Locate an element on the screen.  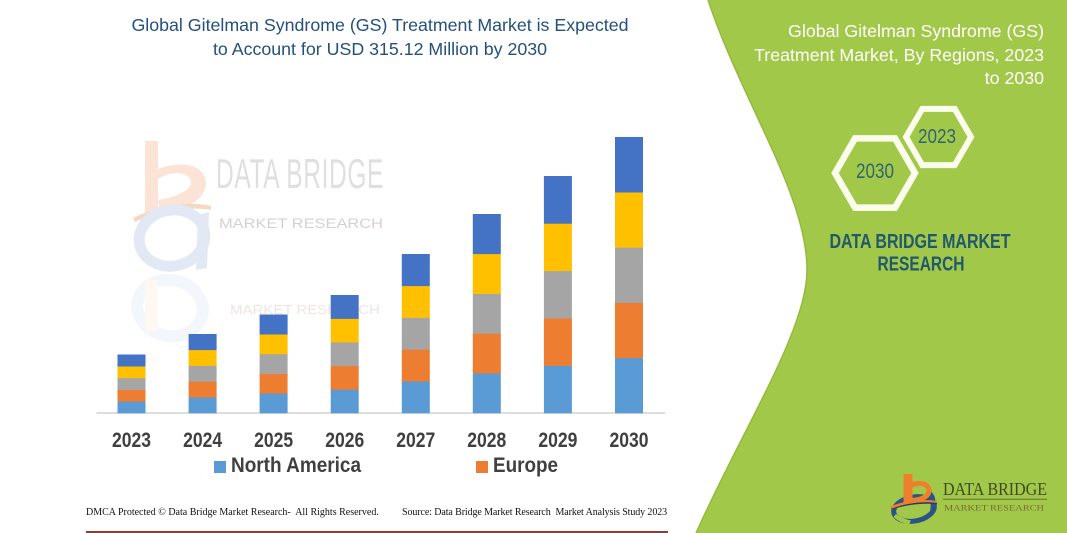
svg-text: Europe is located at coordinates (525, 465).